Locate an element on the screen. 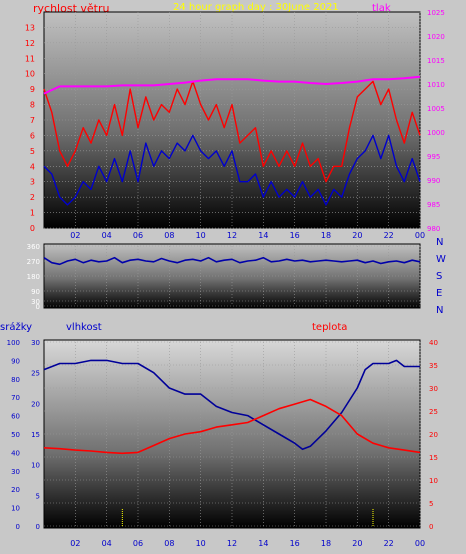 Image resolution: width=466 pixels, height=554 pixels. wind-line is located at coordinates (232, 170).